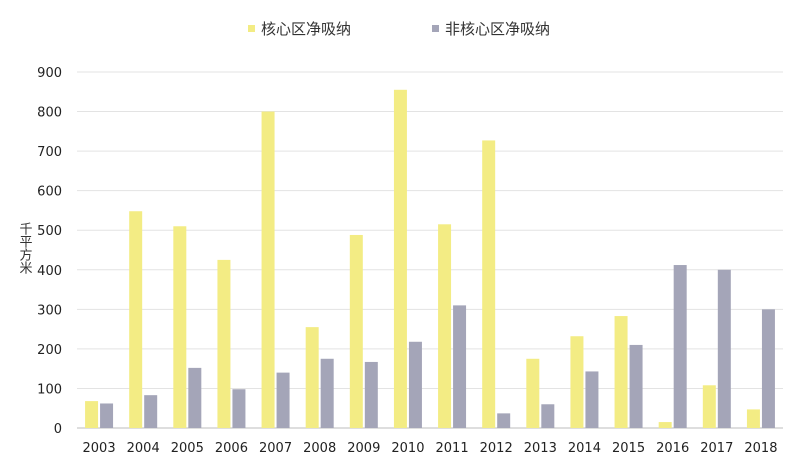  What do you see at coordinates (180, 327) in the screenshot?
I see `bar-core-2005` at bounding box center [180, 327].